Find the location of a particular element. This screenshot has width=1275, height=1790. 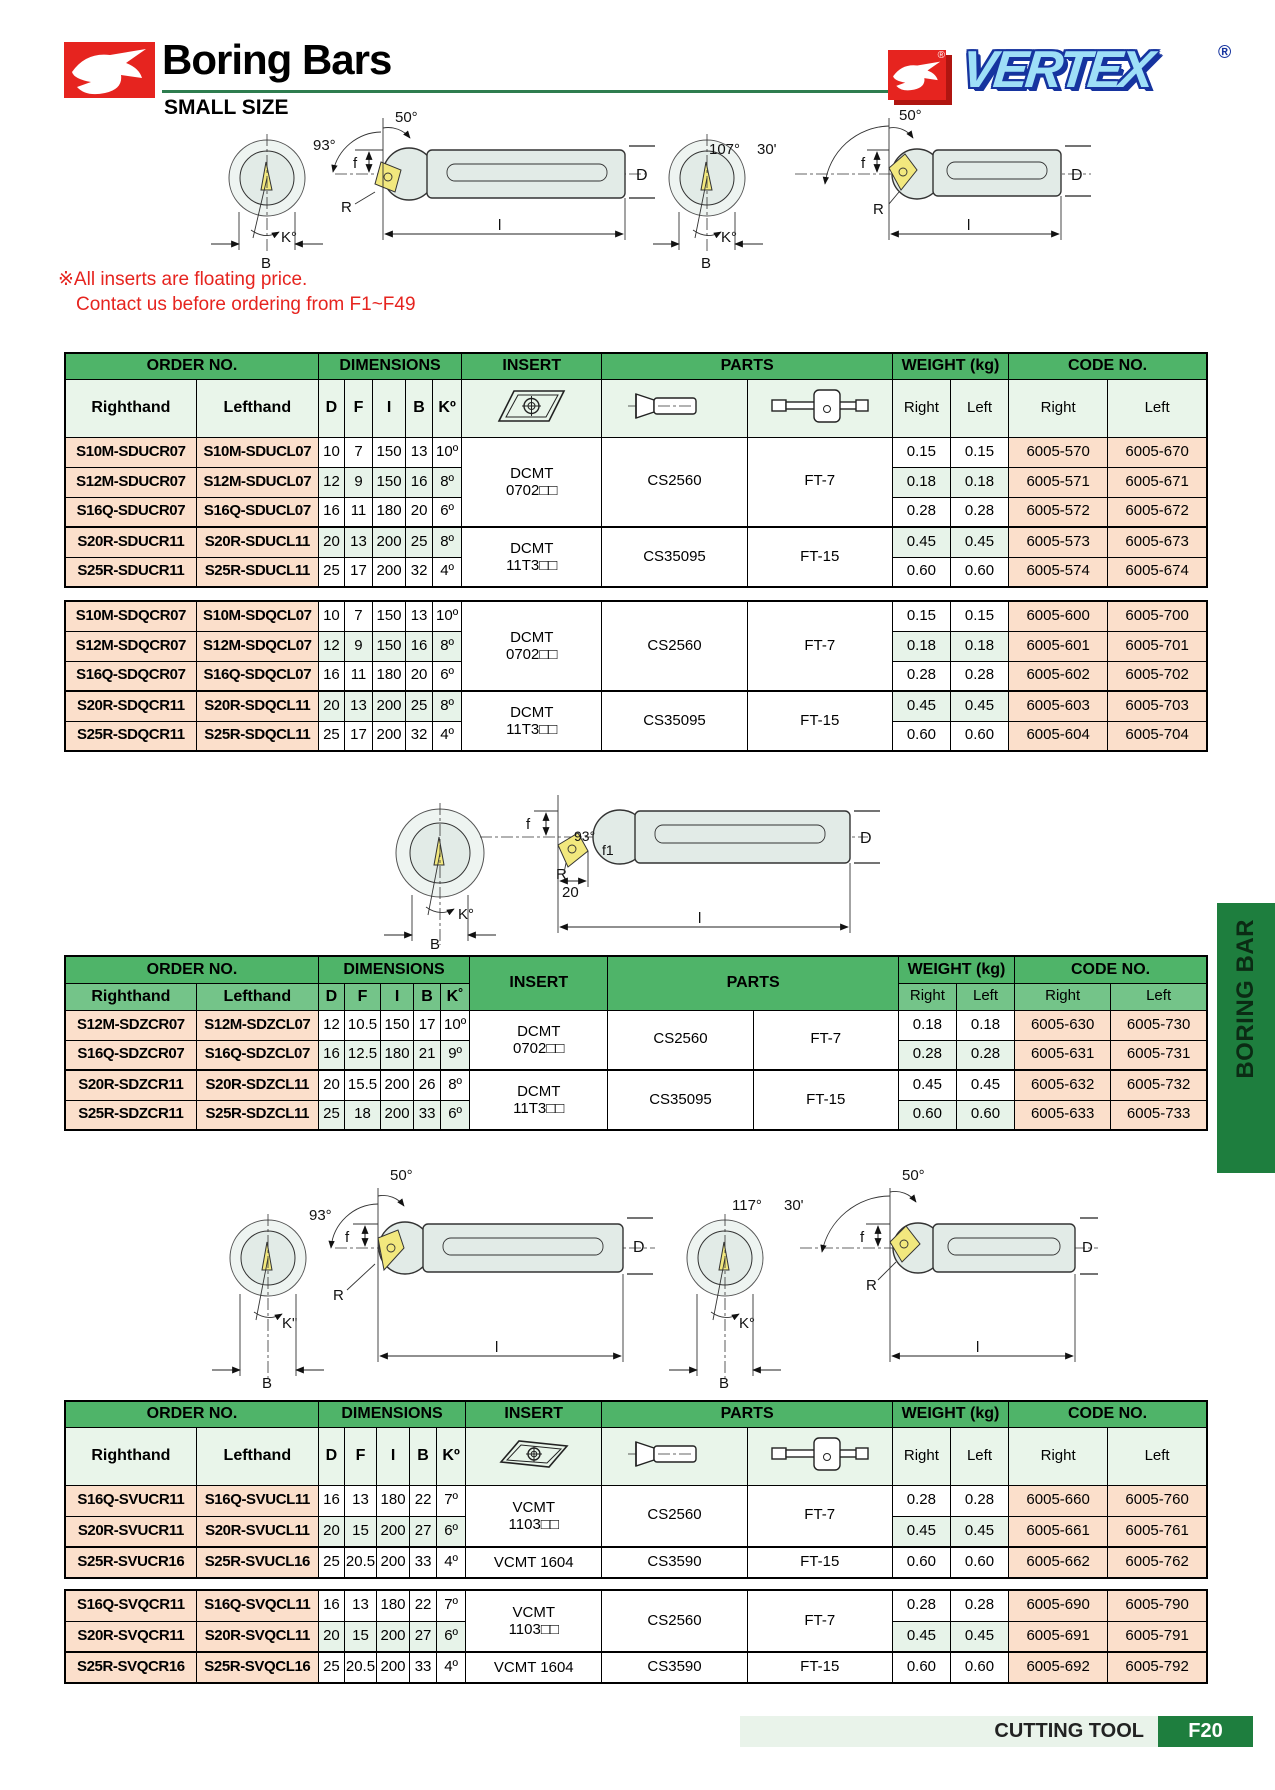

code-left-cell: 6005-670 is located at coordinates (1157, 452).